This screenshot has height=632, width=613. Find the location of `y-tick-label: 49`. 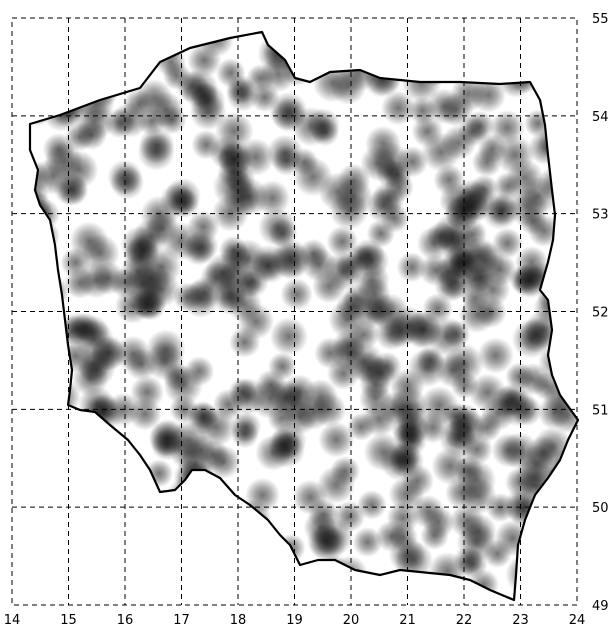

y-tick-label: 49 is located at coordinates (600, 606).